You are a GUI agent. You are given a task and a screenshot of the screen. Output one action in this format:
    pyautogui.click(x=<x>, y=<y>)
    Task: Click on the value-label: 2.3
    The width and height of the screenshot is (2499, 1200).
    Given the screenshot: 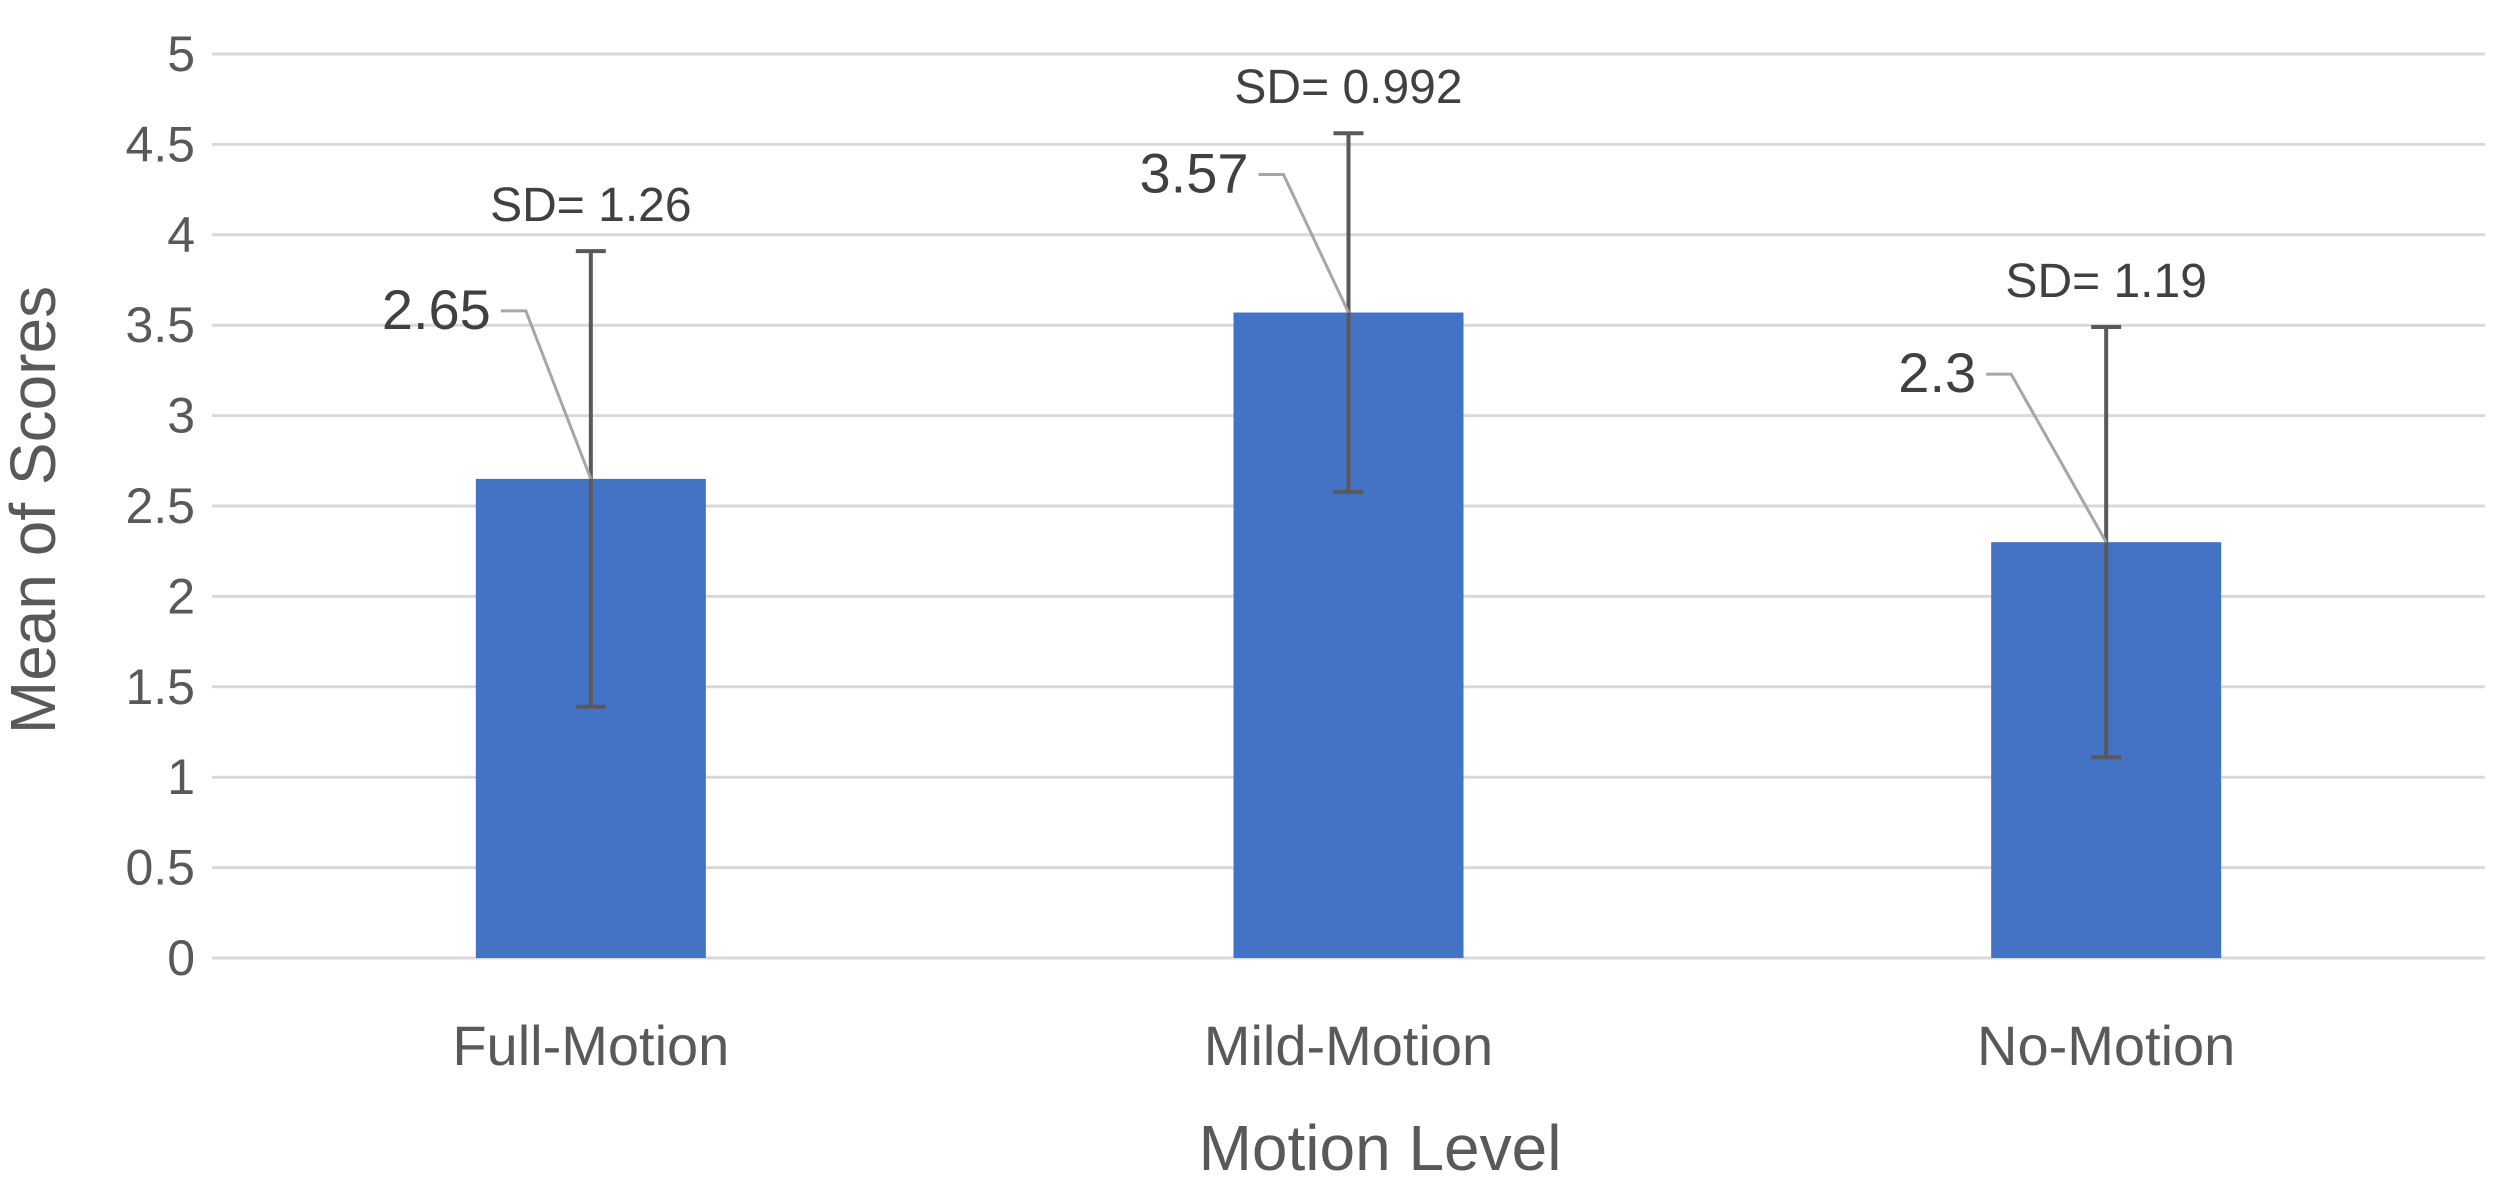 What is the action you would take?
    pyautogui.click(x=1937, y=372)
    